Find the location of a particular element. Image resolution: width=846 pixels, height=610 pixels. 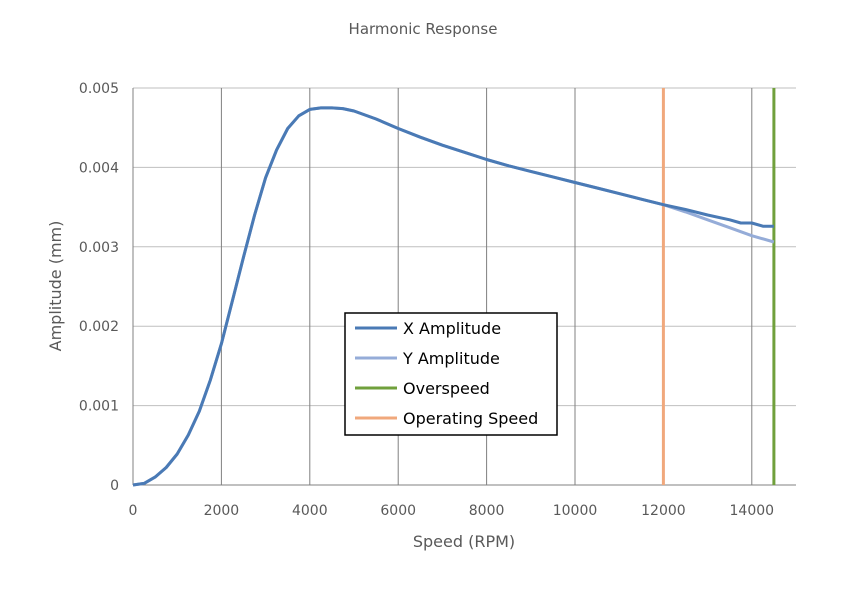

chart-title: Harmonic Response is located at coordinates (423, 29).